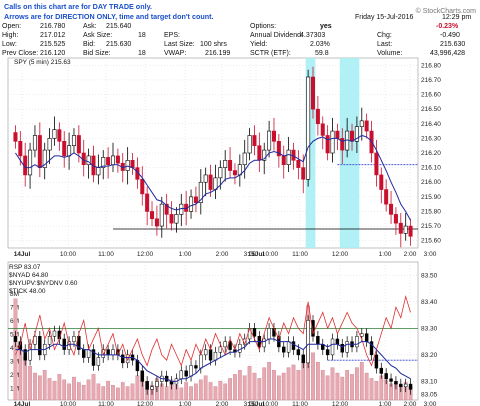 The width and height of the screenshot is (480, 406). I want to click on x-tick-label: 11:00, so click(106, 403).